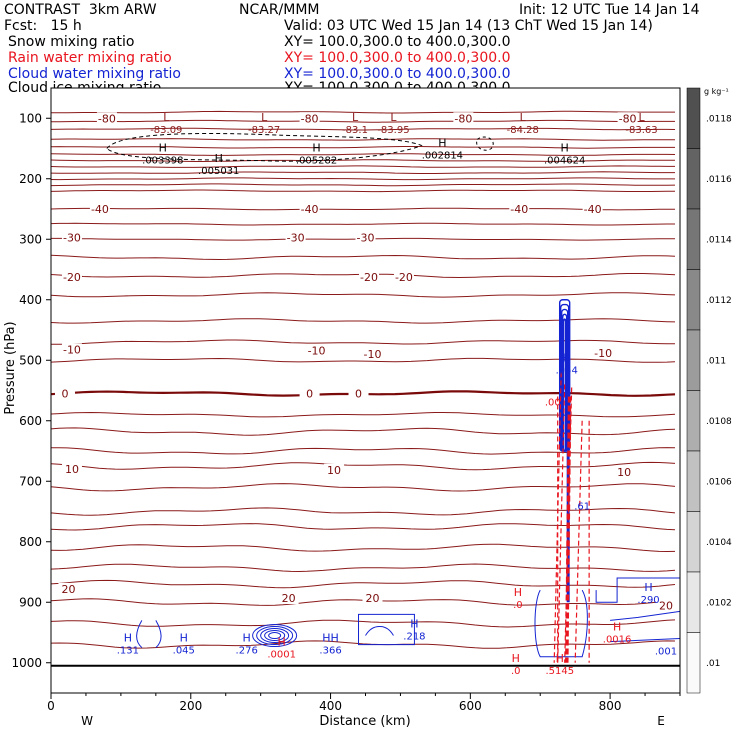 Image resolution: width=740 pixels, height=740 pixels. I want to click on extremum-value: .0, so click(518, 605).